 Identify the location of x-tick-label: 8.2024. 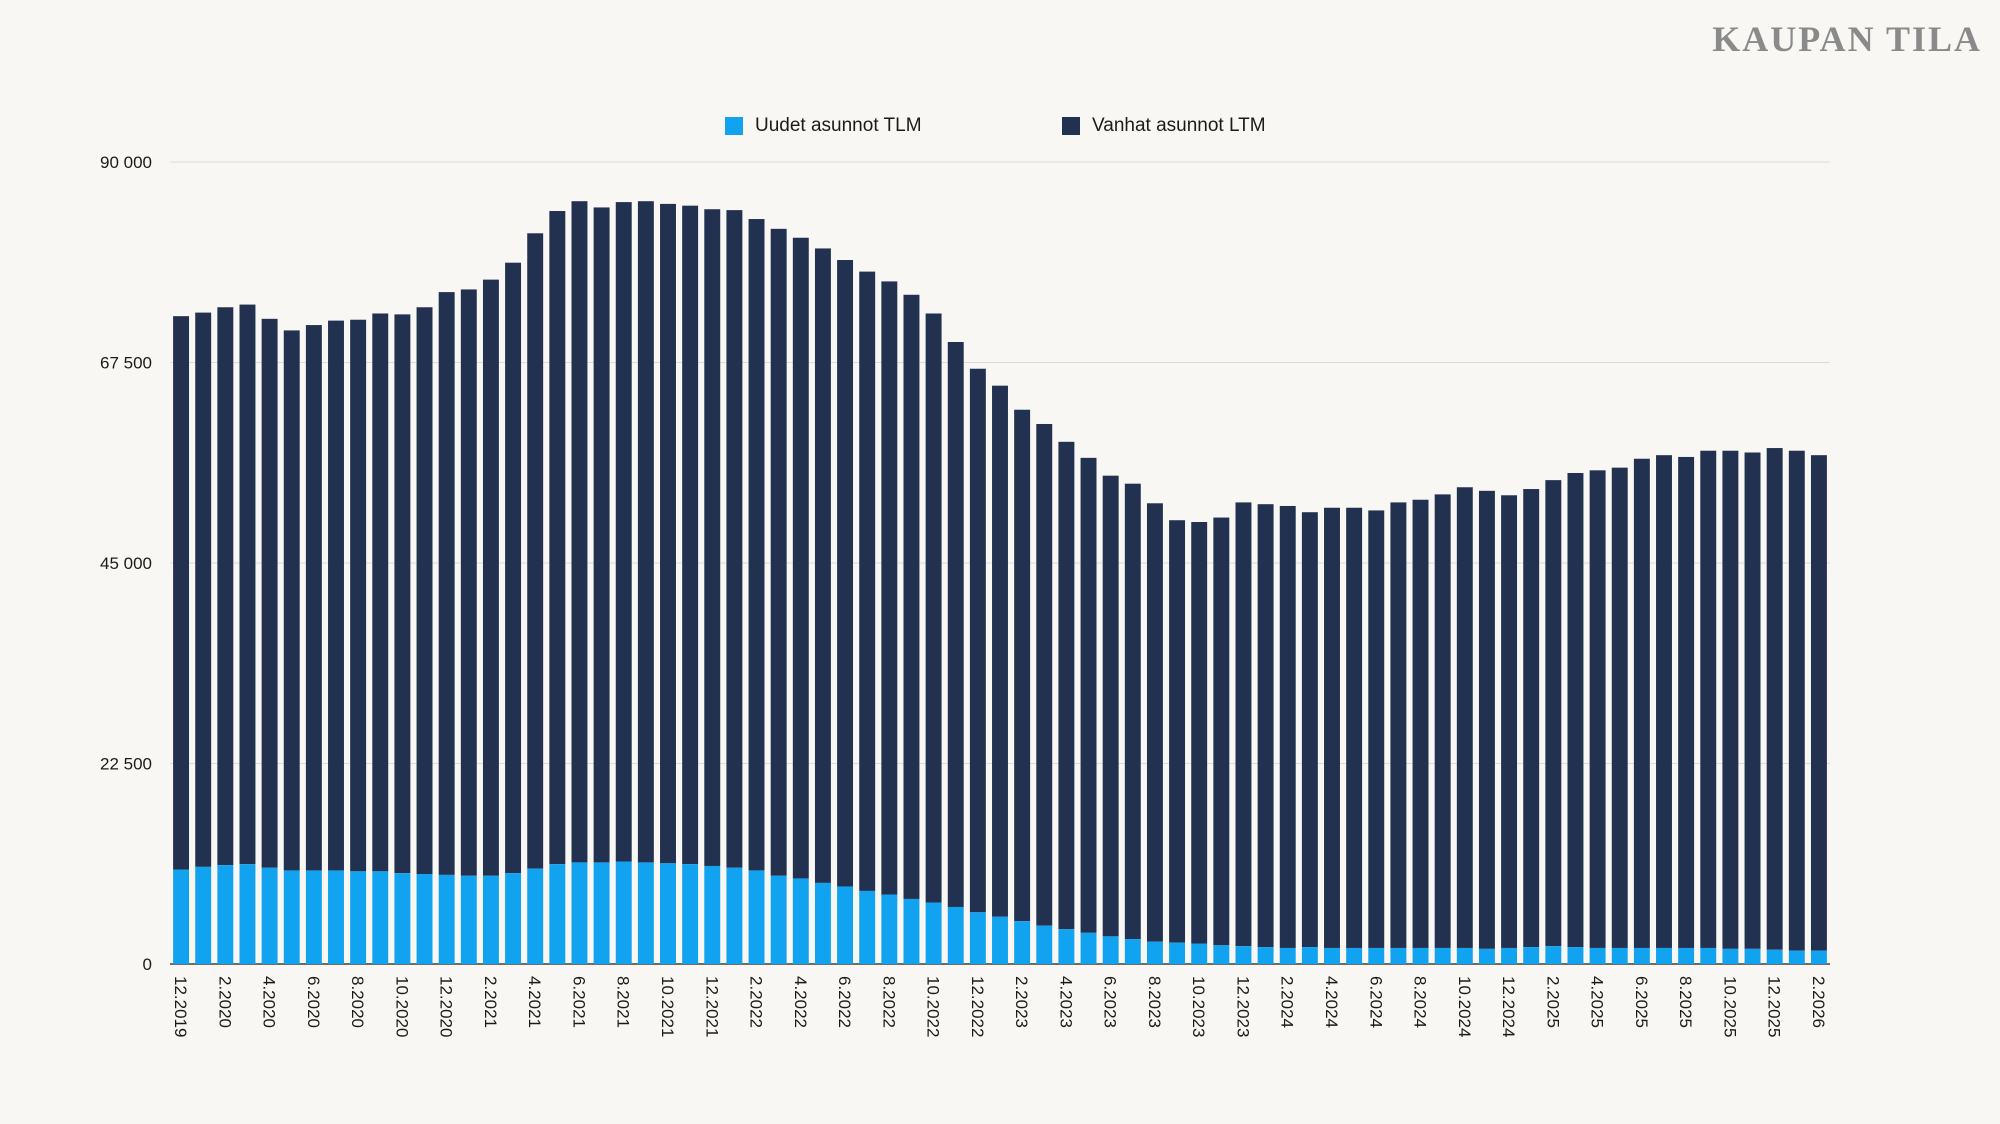
(1420, 1002).